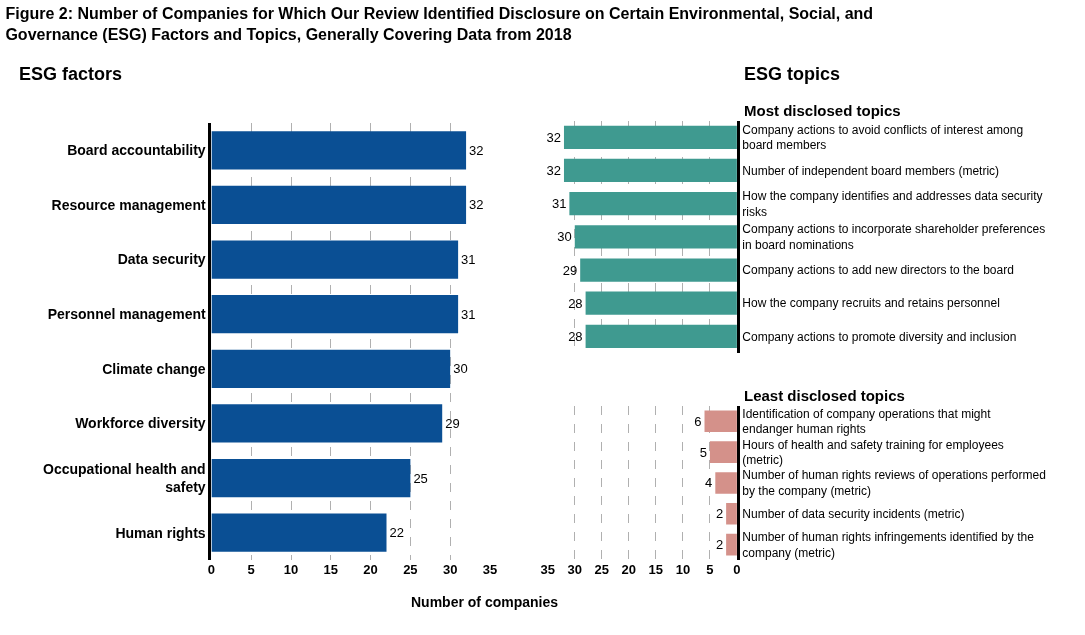 This screenshot has width=1085, height=635. What do you see at coordinates (878, 270) in the screenshot?
I see `y-tick-label: Company actions to add new directors to the board` at bounding box center [878, 270].